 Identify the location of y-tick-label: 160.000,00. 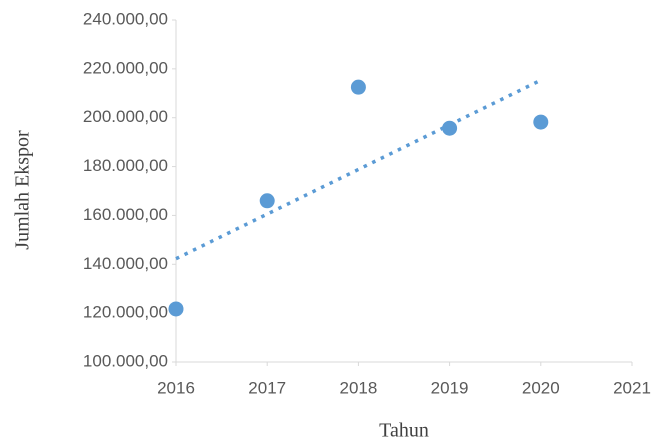
(125, 214).